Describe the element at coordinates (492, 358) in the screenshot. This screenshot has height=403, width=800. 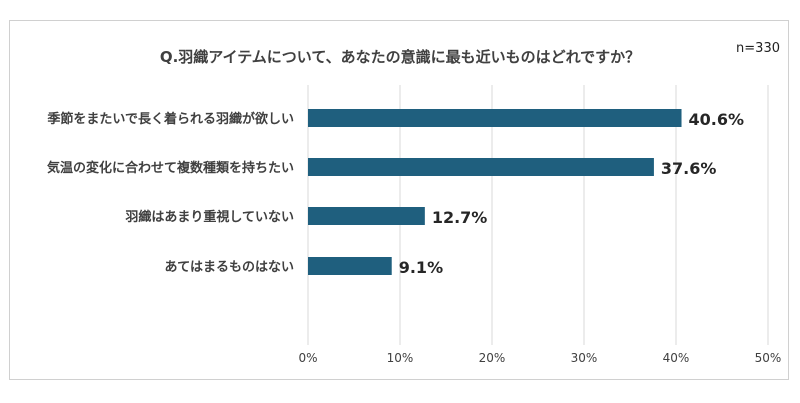
I see `x-tick-label: 20%` at that location.